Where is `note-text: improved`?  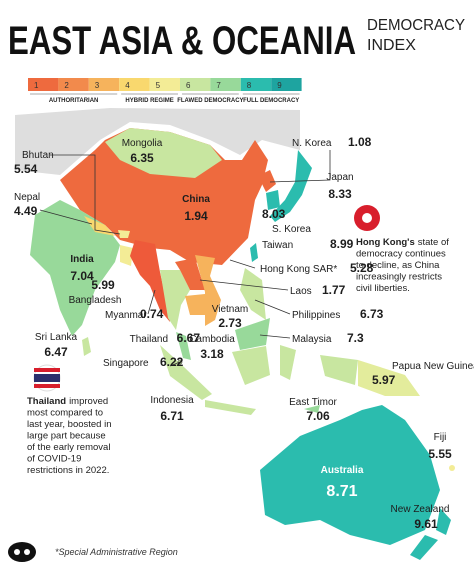 note-text: improved is located at coordinates (88, 401).